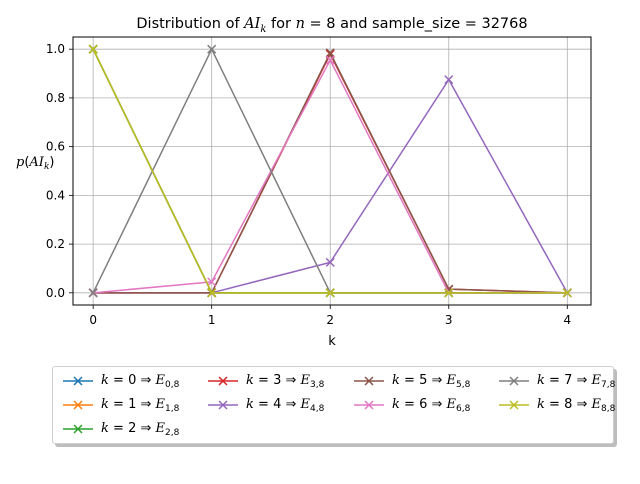  What do you see at coordinates (212, 293) in the screenshot?
I see `data-point-k8-x1` at bounding box center [212, 293].